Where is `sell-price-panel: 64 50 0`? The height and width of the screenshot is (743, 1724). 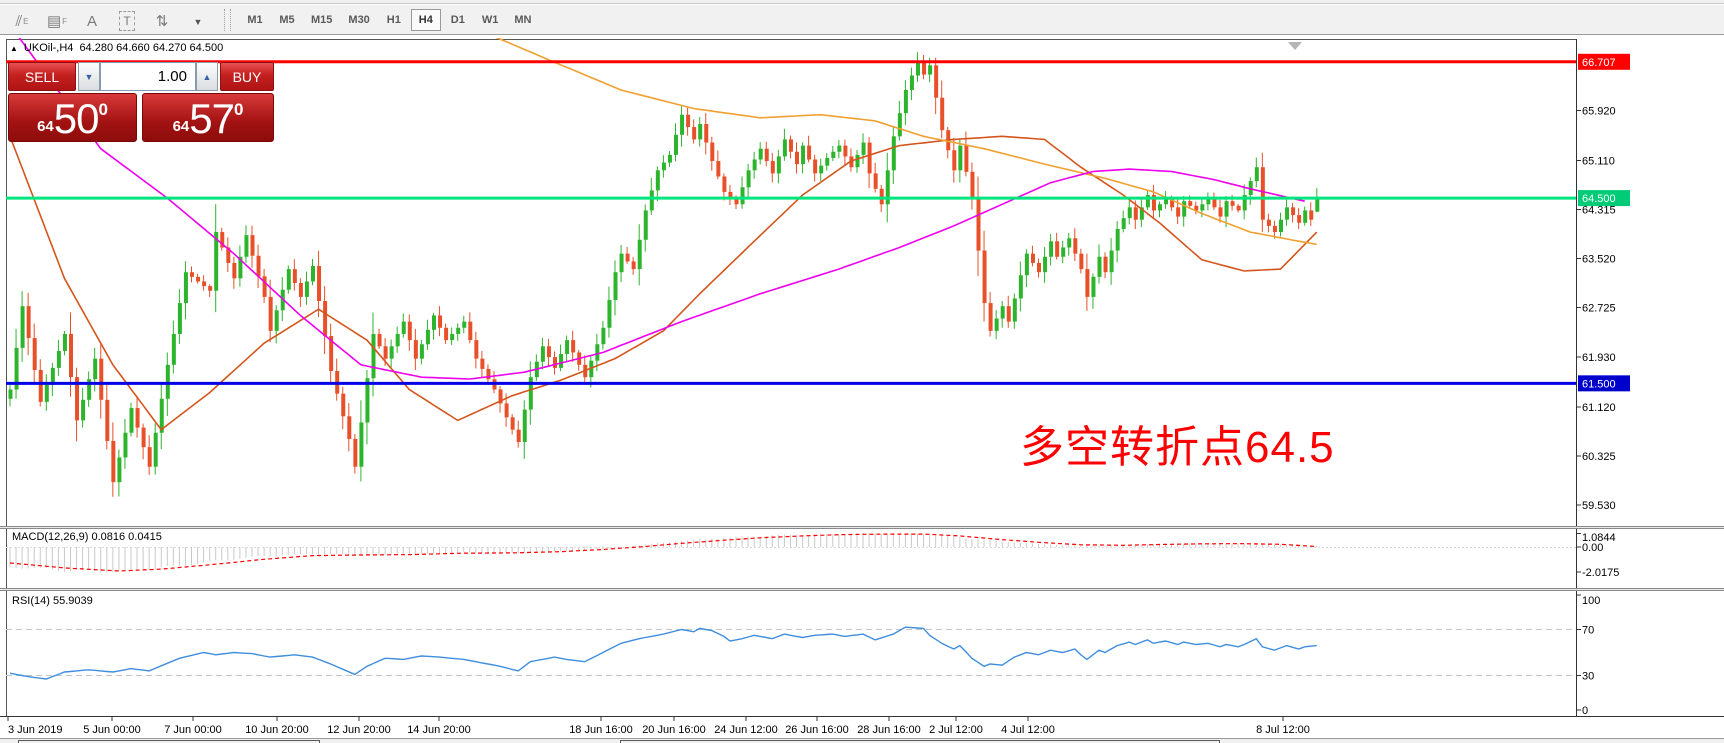
sell-price-panel: 64 50 0 is located at coordinates (72, 117).